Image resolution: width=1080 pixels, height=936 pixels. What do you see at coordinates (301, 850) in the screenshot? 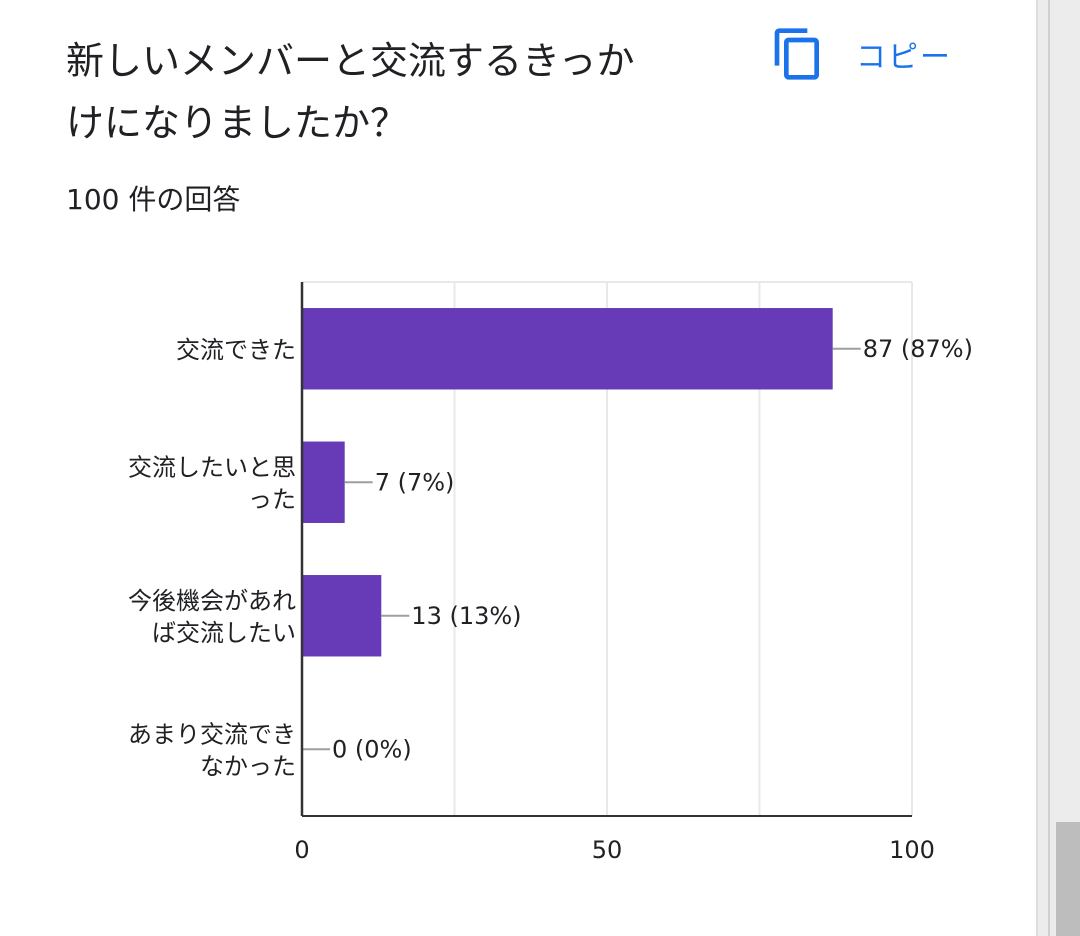
I see `x-tick-label: 0` at bounding box center [301, 850].